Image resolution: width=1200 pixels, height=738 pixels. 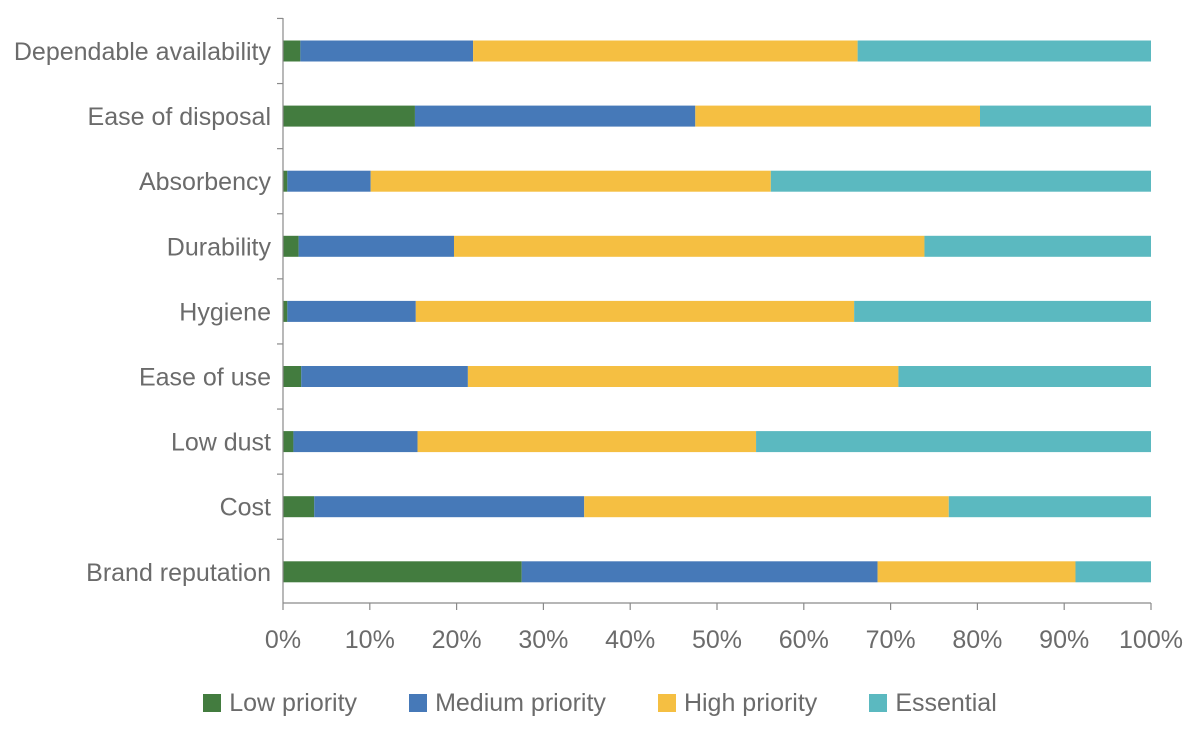 What do you see at coordinates (977, 640) in the screenshot?
I see `x-tick-label: 80%` at bounding box center [977, 640].